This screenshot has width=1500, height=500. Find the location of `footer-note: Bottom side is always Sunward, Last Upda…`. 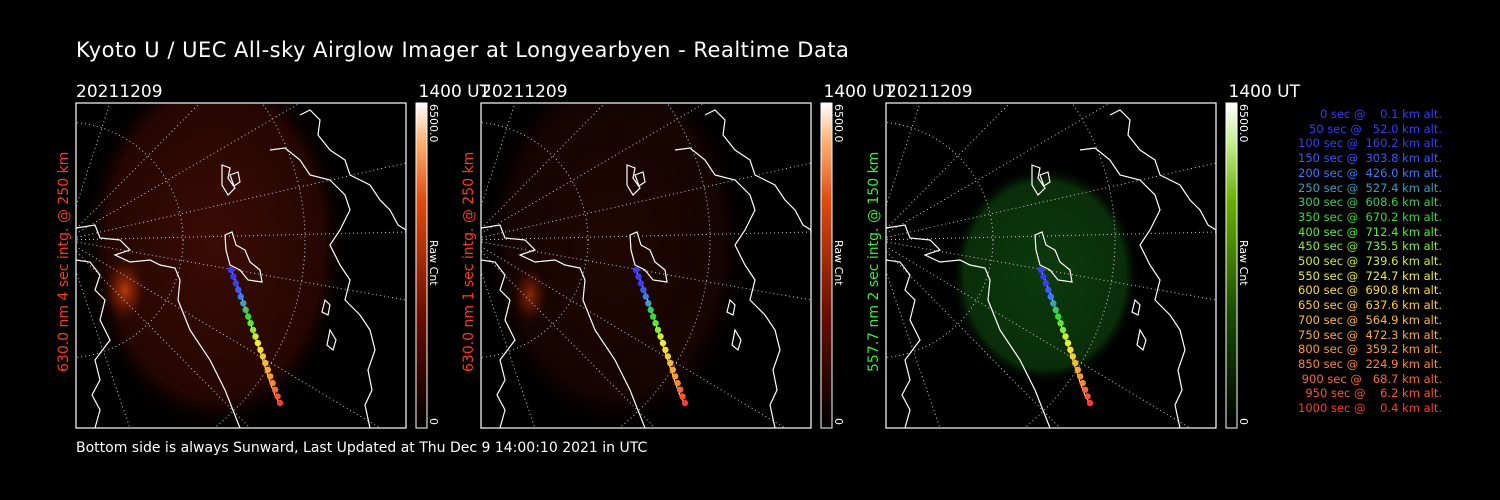

footer-note: Bottom side is always Sunward, Last Upda… is located at coordinates (362, 448).